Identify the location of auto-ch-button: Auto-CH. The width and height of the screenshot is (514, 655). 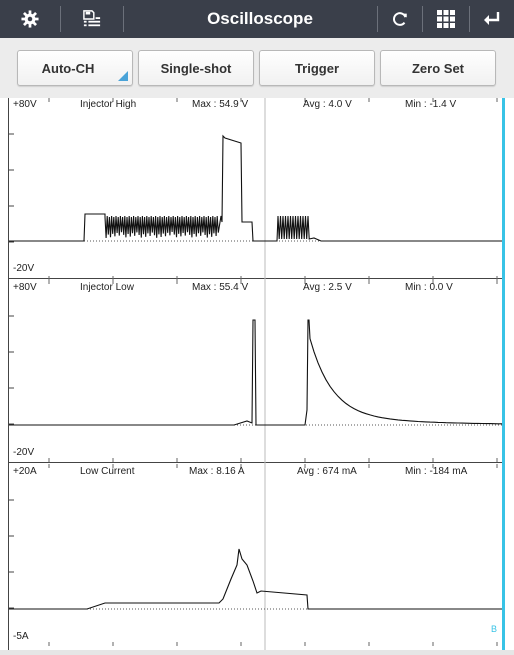
(75, 68).